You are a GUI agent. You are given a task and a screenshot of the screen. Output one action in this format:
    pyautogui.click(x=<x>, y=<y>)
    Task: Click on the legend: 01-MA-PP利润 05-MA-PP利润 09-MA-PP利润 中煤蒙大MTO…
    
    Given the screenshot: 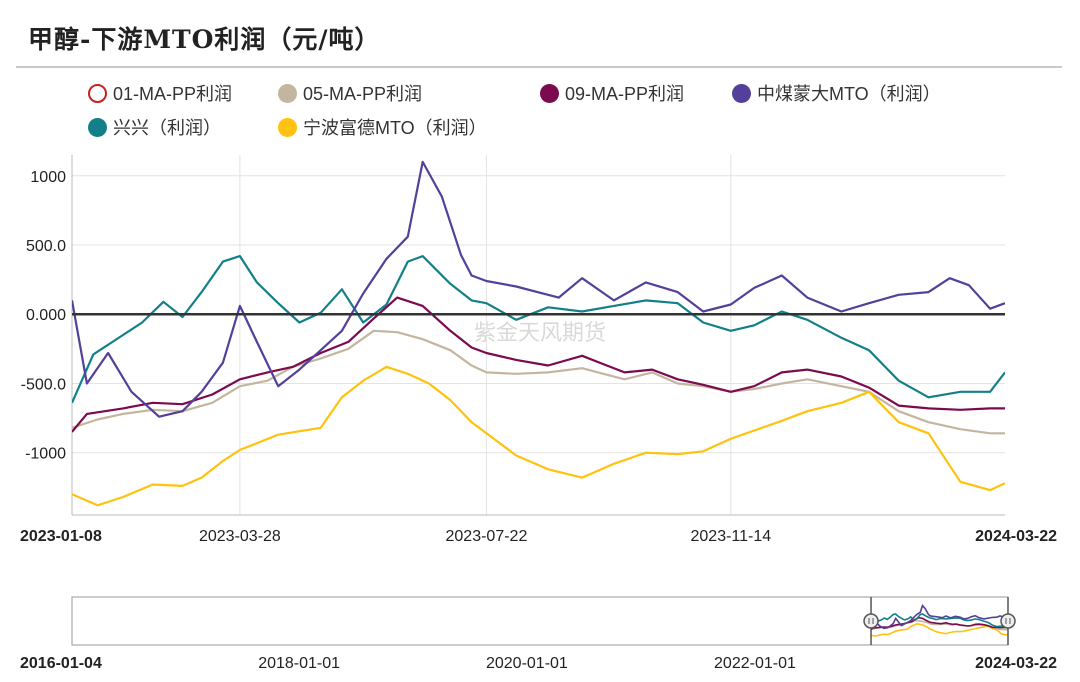 What is the action you would take?
    pyautogui.click(x=578, y=111)
    